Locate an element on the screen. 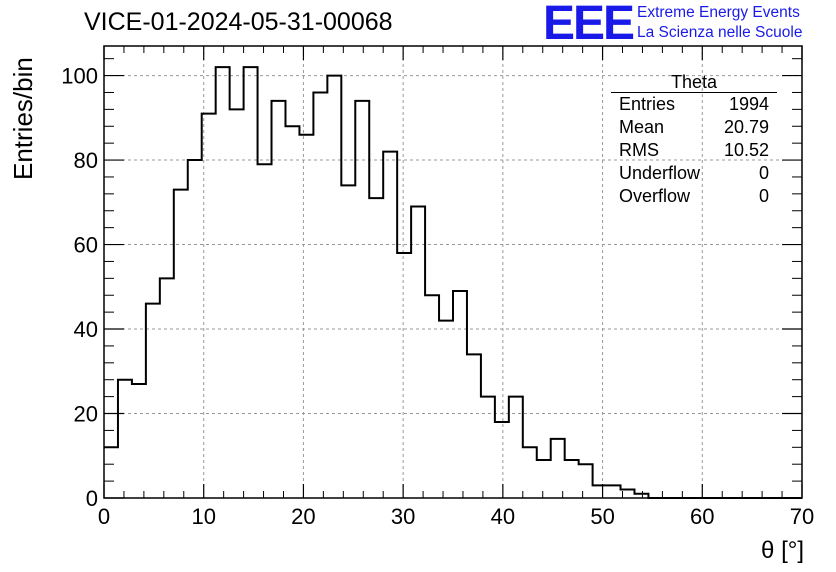  y-tick-label: 60 is located at coordinates (86, 245).